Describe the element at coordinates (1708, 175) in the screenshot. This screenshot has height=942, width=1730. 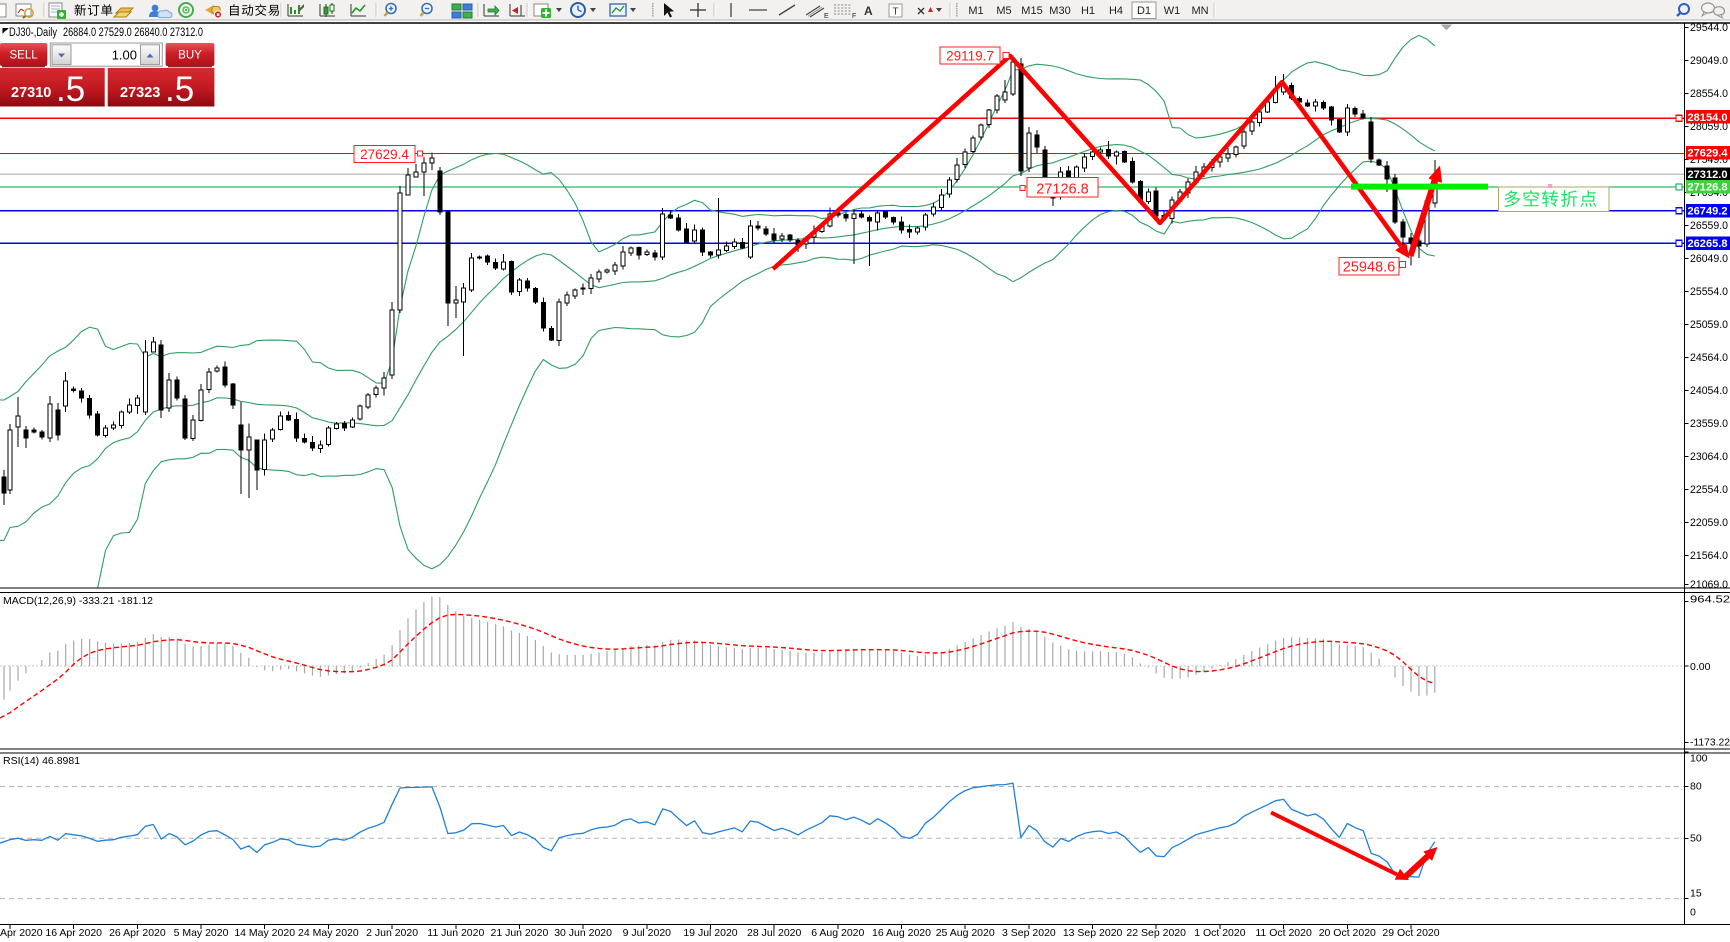
I see `svg-text: 27312.0` at that location.